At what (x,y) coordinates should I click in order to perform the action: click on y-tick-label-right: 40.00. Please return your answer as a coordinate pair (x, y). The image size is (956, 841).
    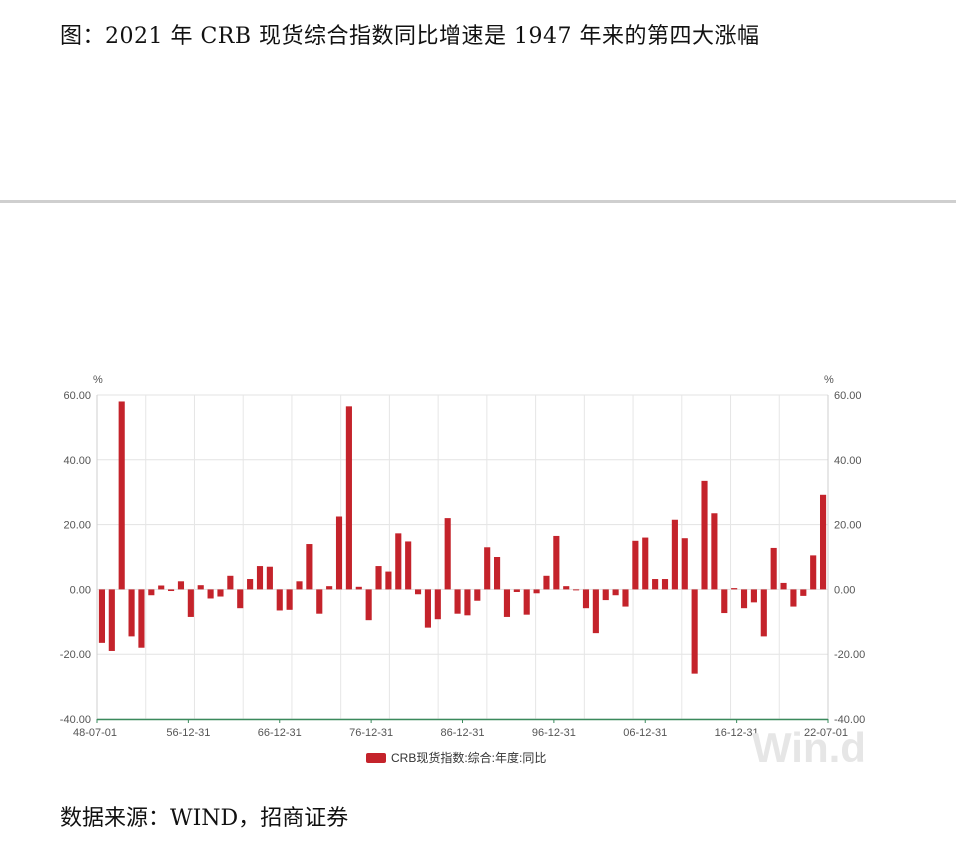
    Looking at the image, I should click on (848, 461).